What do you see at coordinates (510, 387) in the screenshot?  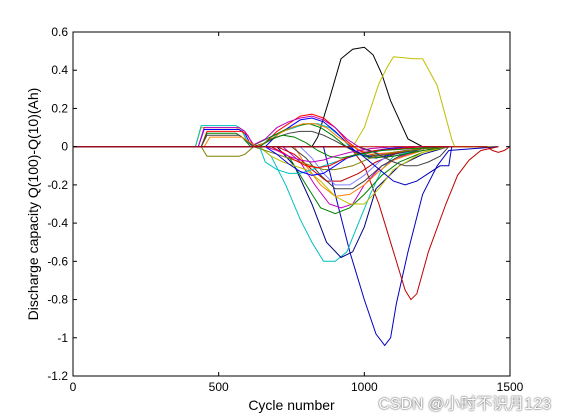 I see `x-tick-label: 1500` at bounding box center [510, 387].